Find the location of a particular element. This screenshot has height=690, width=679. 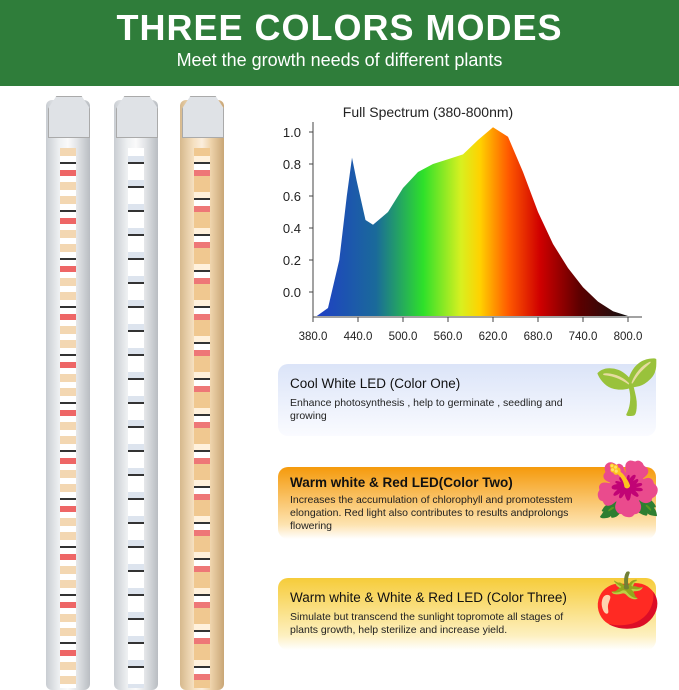

flower-pot-icon: 🌺 is located at coordinates (628, 490).